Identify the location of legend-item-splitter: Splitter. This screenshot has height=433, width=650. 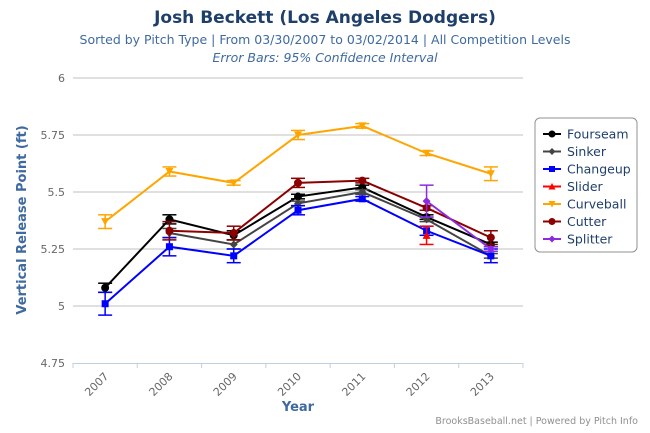
(578, 239).